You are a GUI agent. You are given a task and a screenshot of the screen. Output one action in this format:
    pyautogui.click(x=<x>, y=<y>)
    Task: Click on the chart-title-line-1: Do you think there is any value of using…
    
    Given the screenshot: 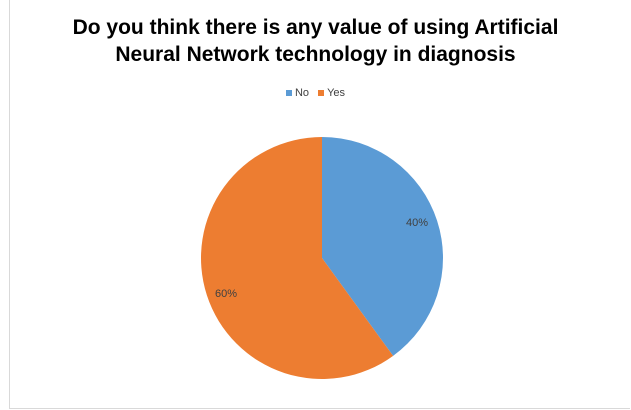 What is the action you would take?
    pyautogui.click(x=315, y=27)
    